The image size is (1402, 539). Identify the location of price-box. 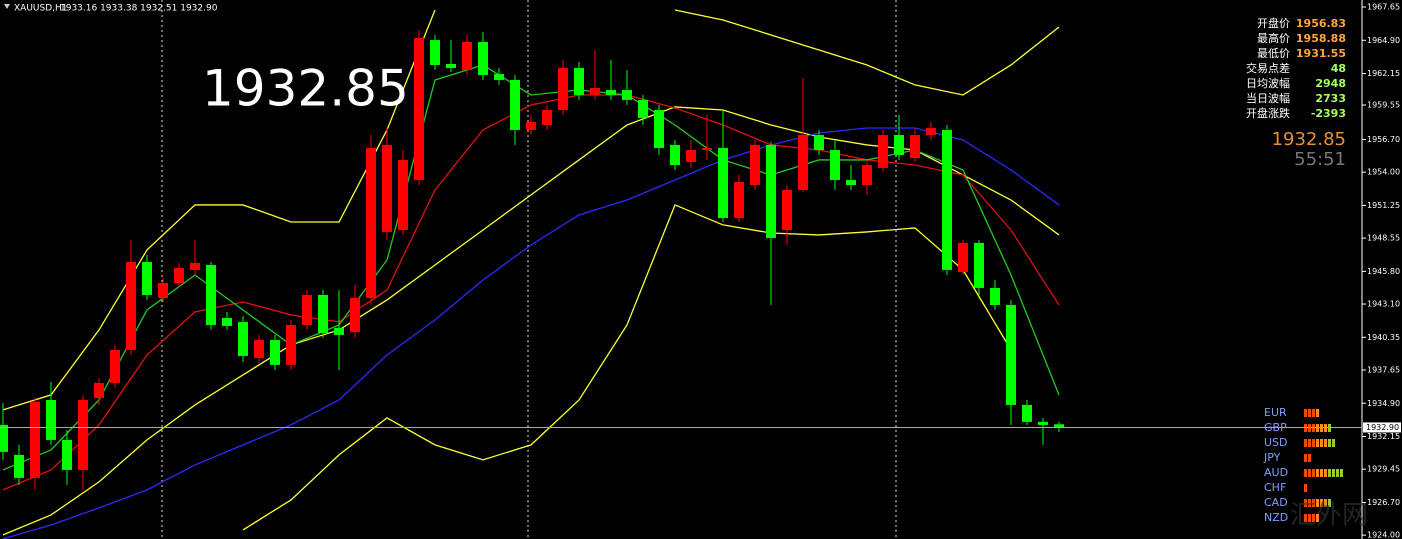
(1382, 427).